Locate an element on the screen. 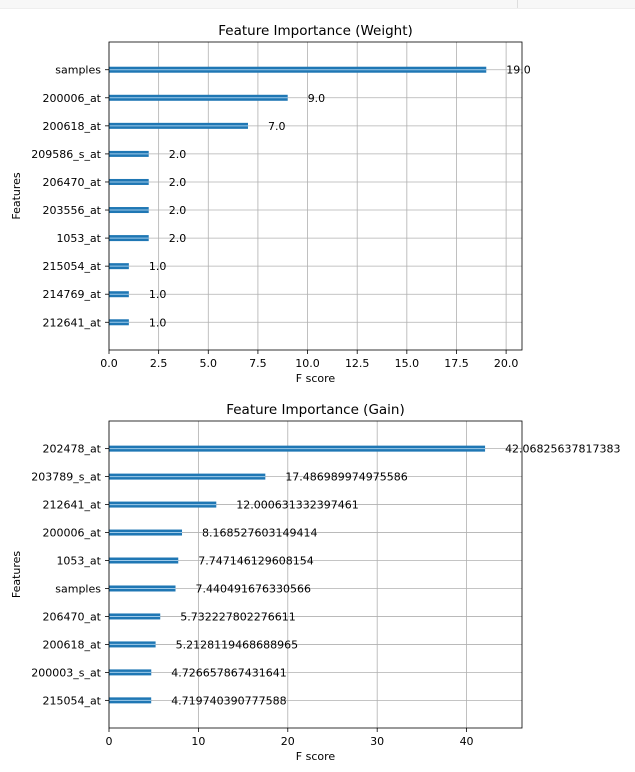 This screenshot has width=635, height=772. data-label: 7.0 is located at coordinates (277, 126).